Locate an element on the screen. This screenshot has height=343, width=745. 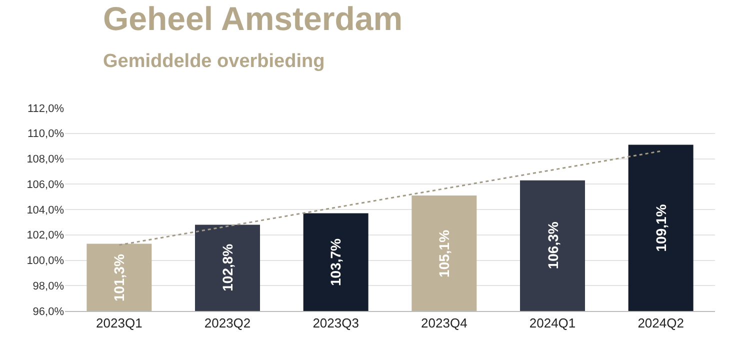
y-tick-label: 110,0% is located at coordinates (46, 134).